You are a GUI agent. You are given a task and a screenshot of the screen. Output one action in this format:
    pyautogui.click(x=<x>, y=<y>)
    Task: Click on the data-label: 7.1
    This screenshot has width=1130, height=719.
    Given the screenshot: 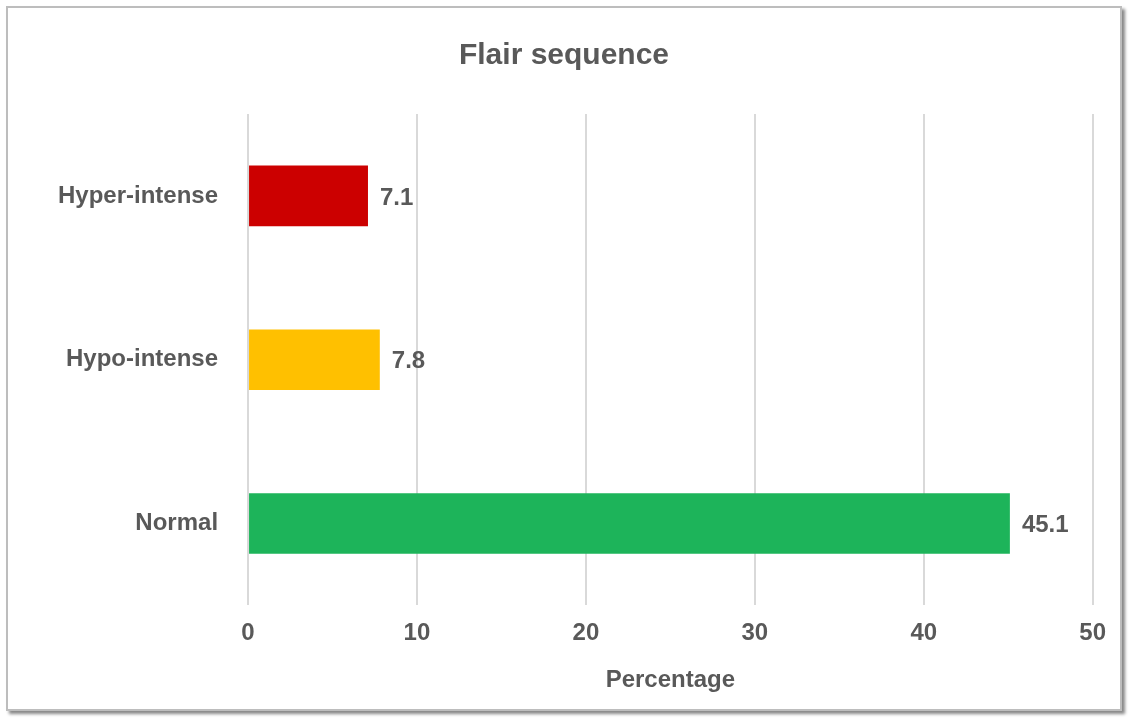 What is the action you would take?
    pyautogui.click(x=396, y=196)
    